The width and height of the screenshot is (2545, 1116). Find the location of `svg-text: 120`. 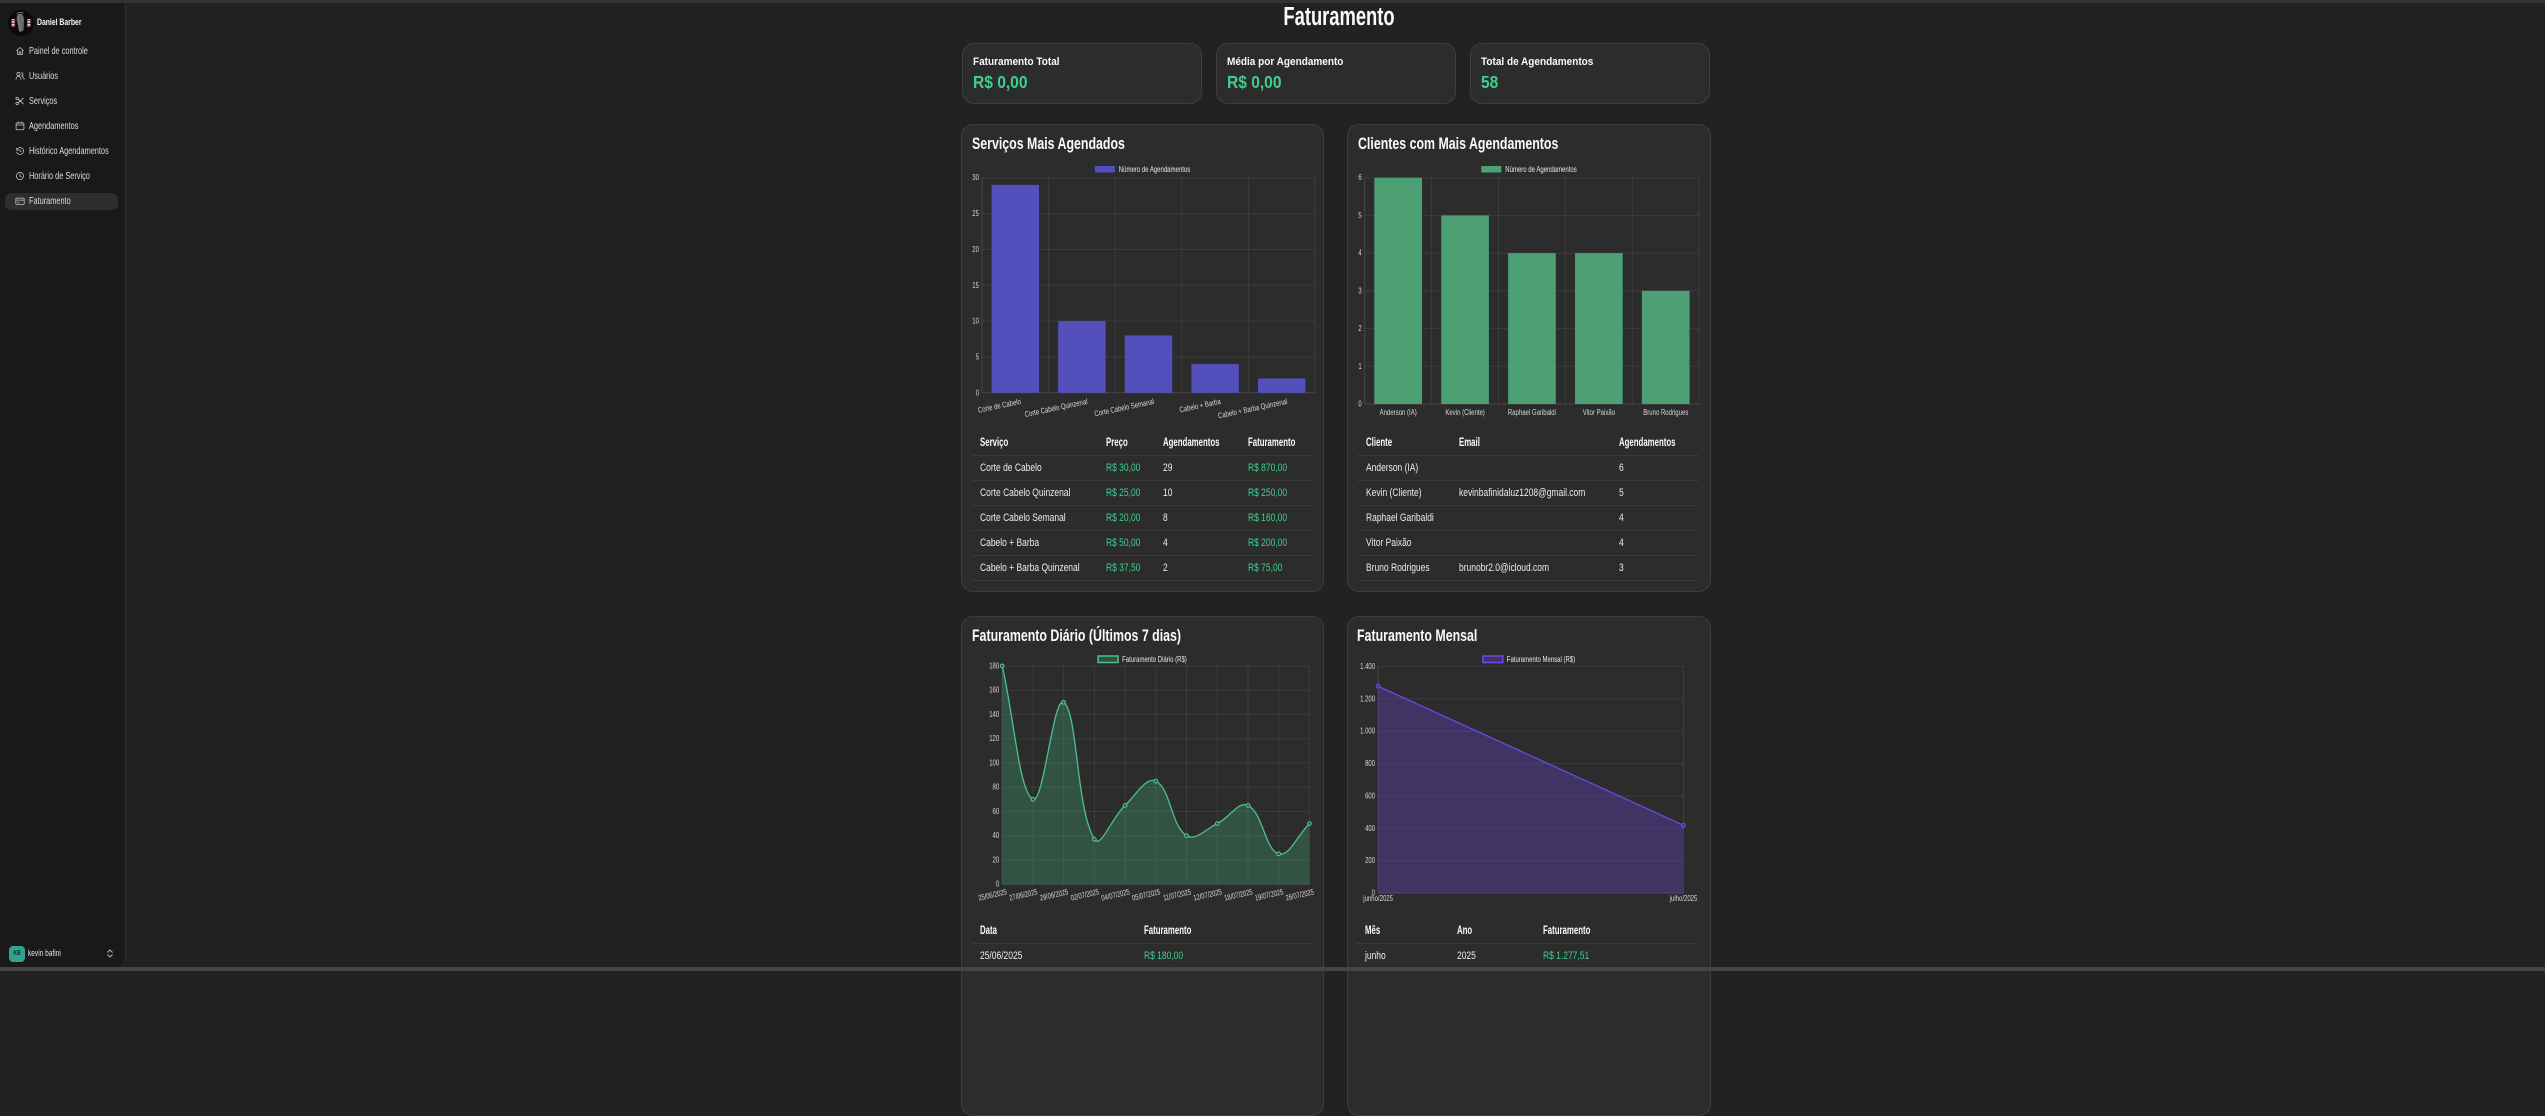

svg-text: 120 is located at coordinates (994, 738).